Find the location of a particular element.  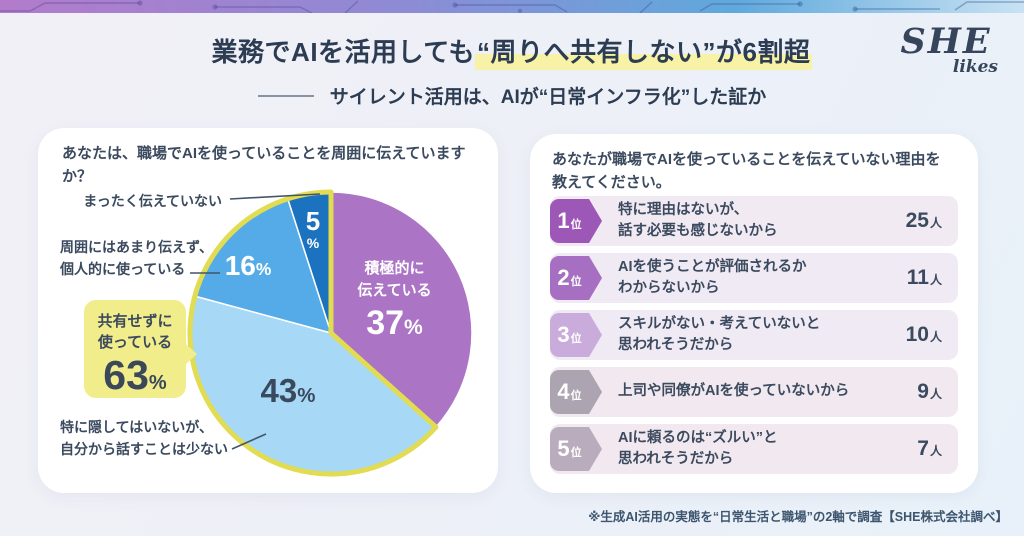

rank-count: 25人 is located at coordinates (924, 221).